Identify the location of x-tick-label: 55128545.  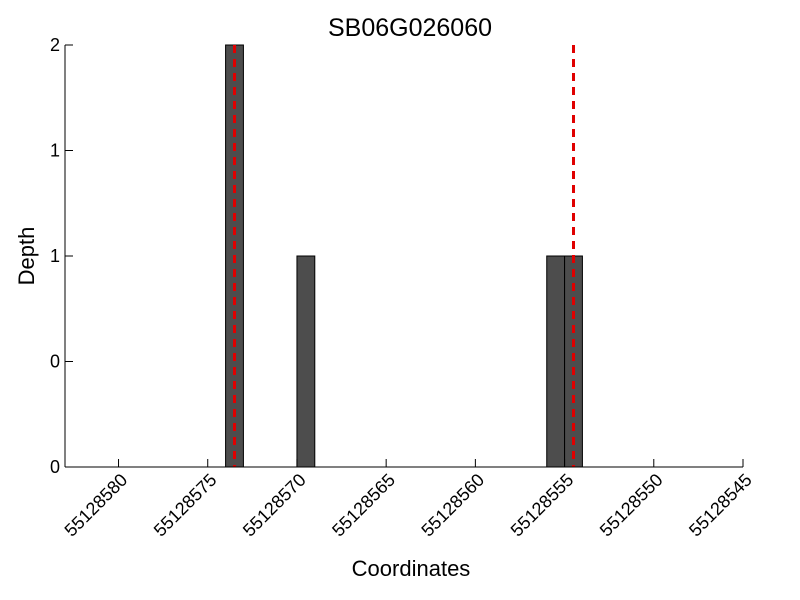
(720, 505).